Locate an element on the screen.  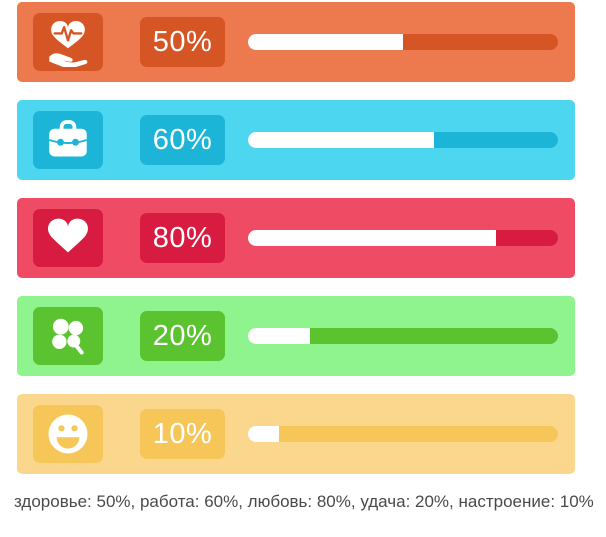
briefcase-icon is located at coordinates (68, 138).